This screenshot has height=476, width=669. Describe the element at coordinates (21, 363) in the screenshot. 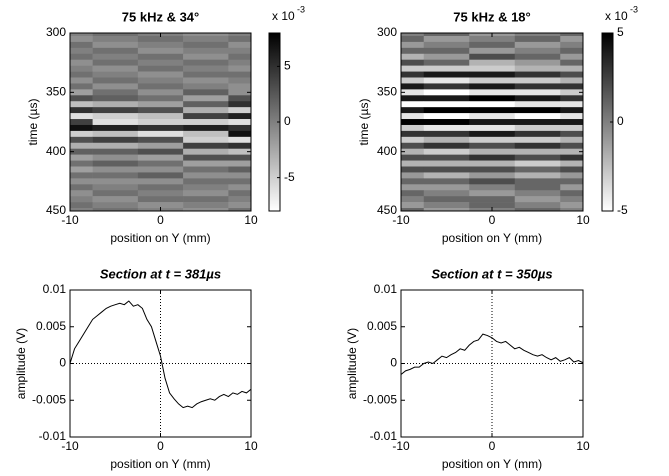

I see `y-axis-label: amplitude (V)` at that location.